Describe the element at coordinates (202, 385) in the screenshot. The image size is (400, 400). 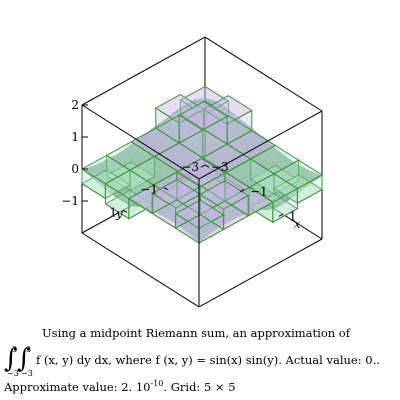
I see `caption-approx: Approximate value: 2. 10-10. Grid: 5 × 5` at that location.